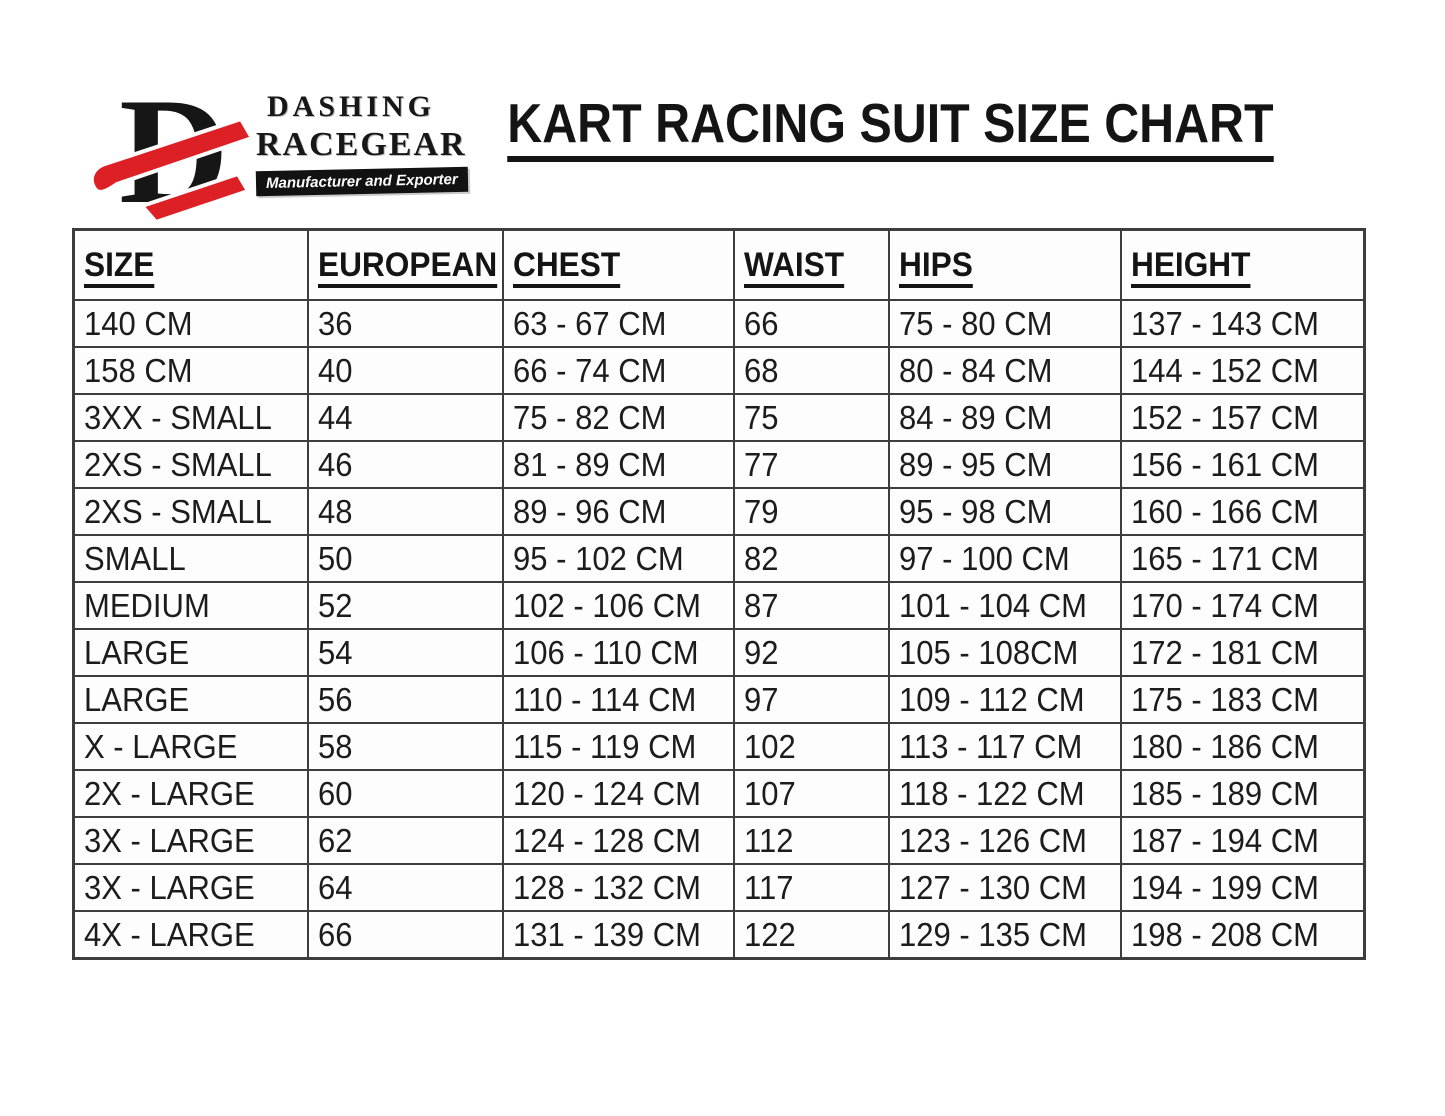 The width and height of the screenshot is (1445, 1116). I want to click on table-cell-text: 198 - 208 CM, so click(1224, 934).